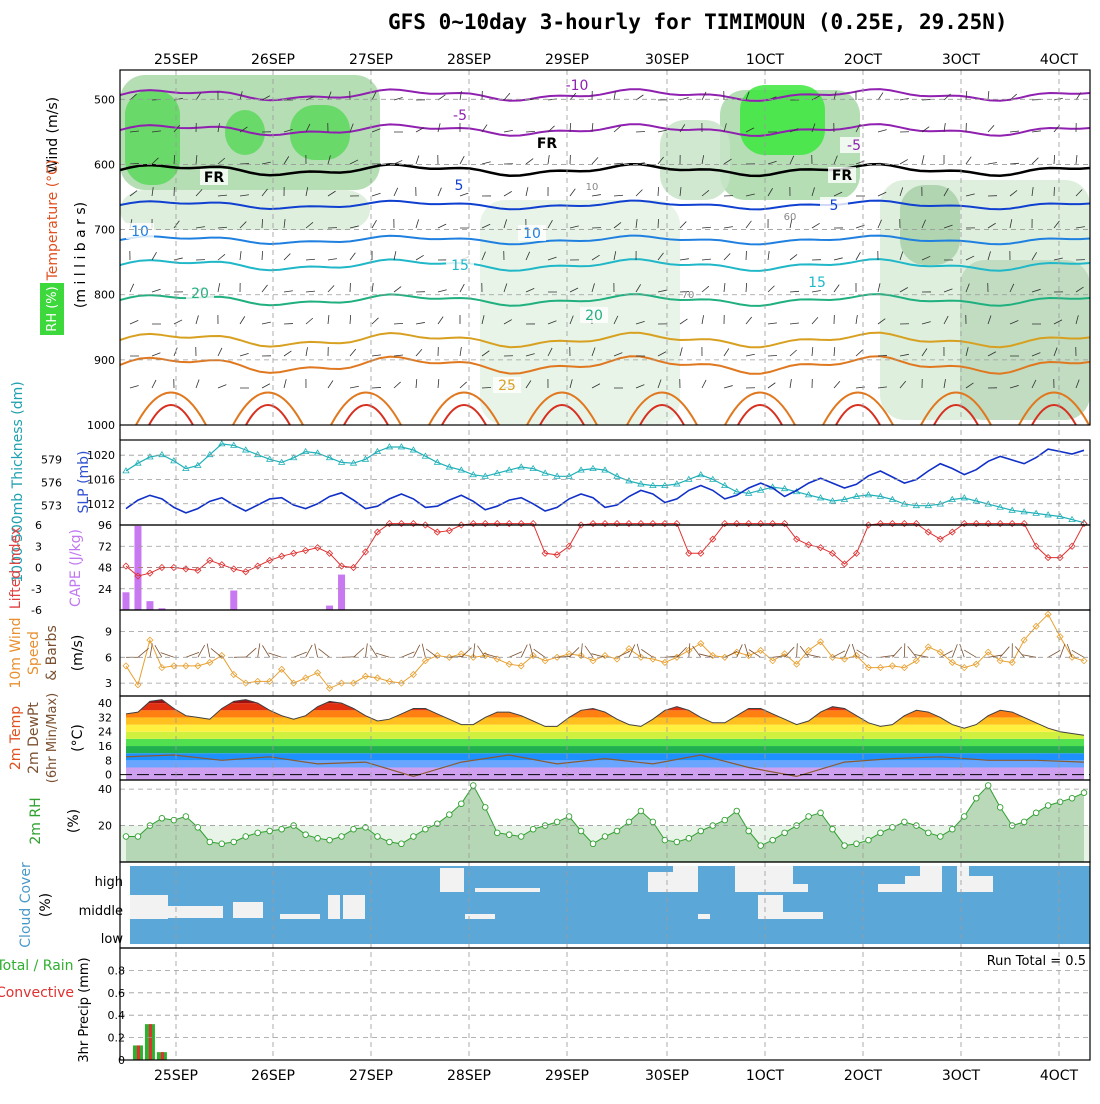 Image resolution: width=1100 pixels, height=1104 pixels. I want to click on temp-contour-label: 20, so click(200, 294).